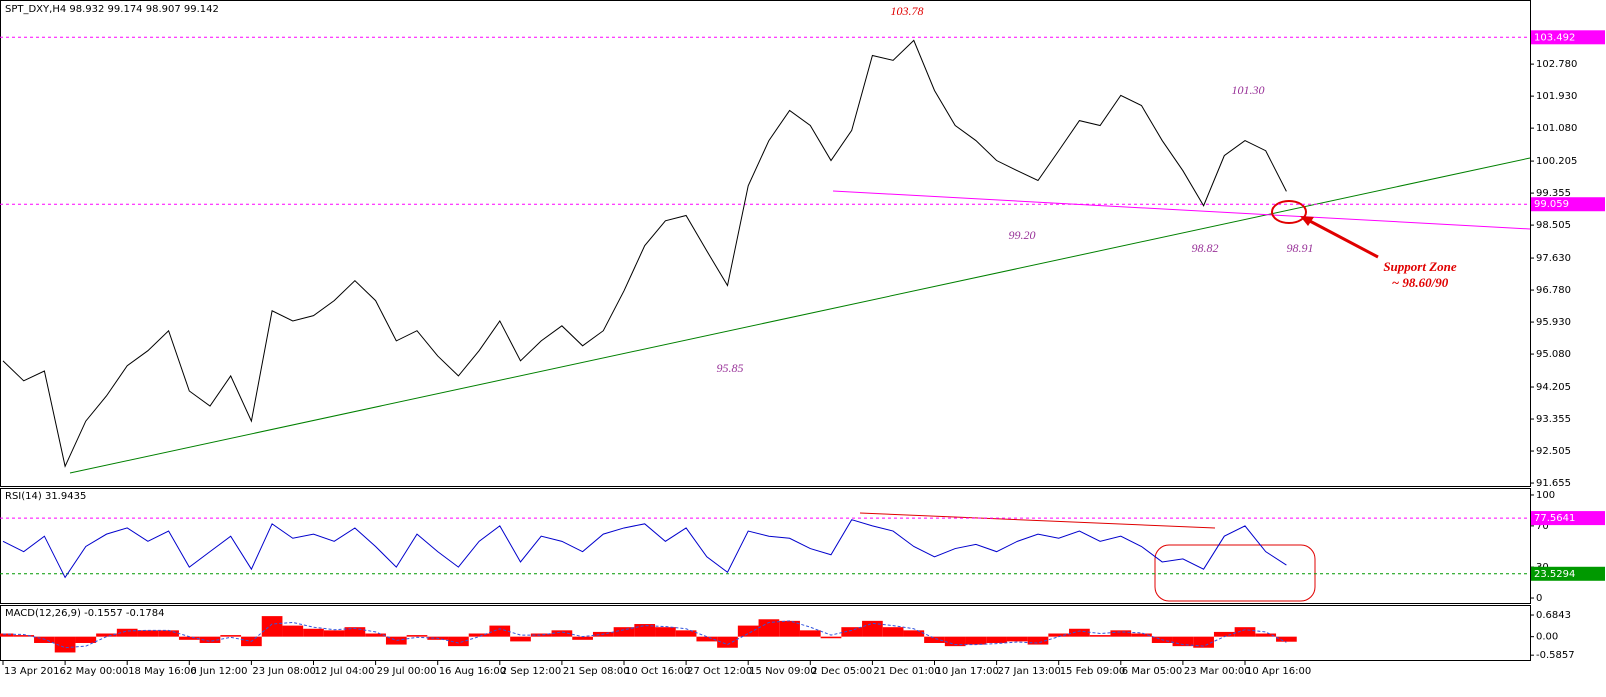 This screenshot has height=697, width=1606. I want to click on y-tick-label: 101.930, so click(1556, 96).